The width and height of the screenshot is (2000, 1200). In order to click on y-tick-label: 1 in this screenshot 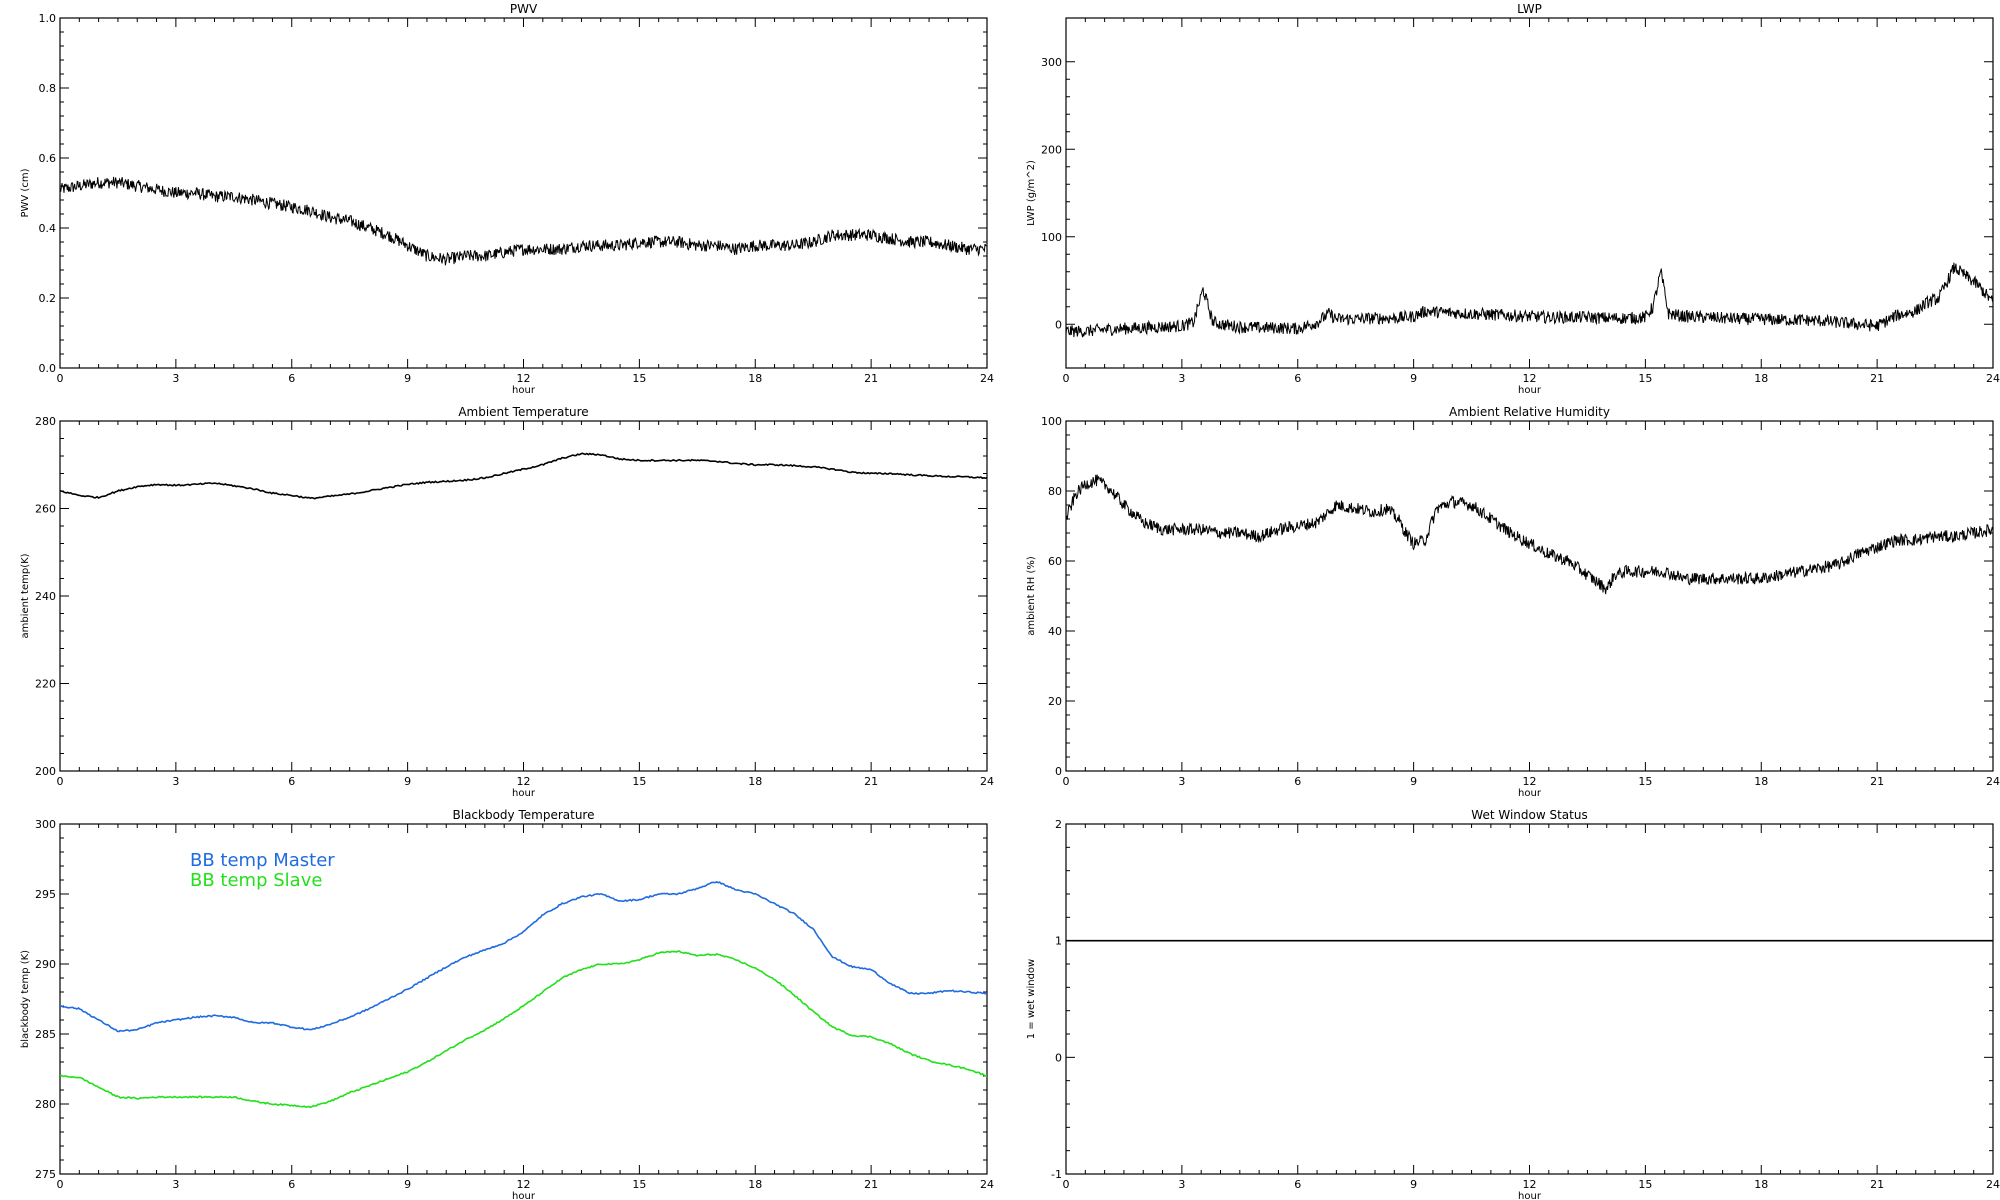, I will do `click(1058, 941)`.